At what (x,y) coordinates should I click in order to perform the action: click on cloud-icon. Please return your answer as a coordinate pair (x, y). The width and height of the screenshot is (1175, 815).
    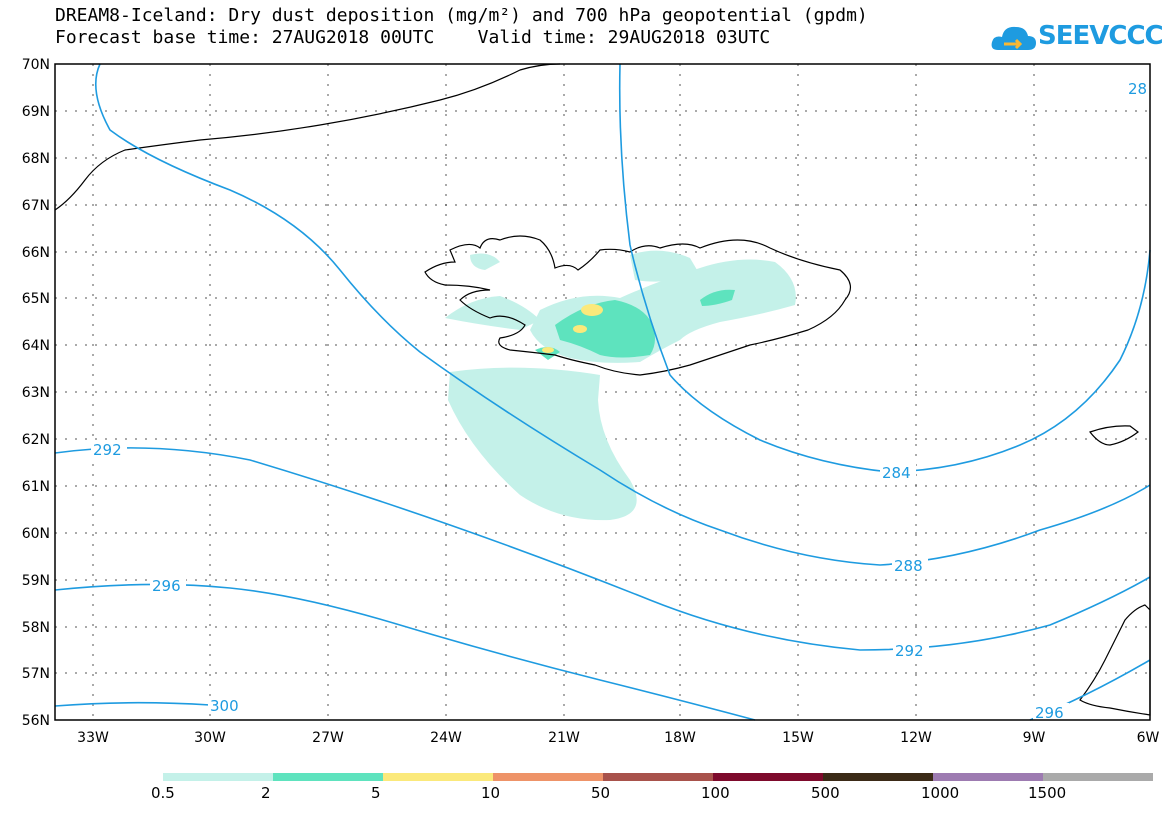
    Looking at the image, I should click on (1013, 38).